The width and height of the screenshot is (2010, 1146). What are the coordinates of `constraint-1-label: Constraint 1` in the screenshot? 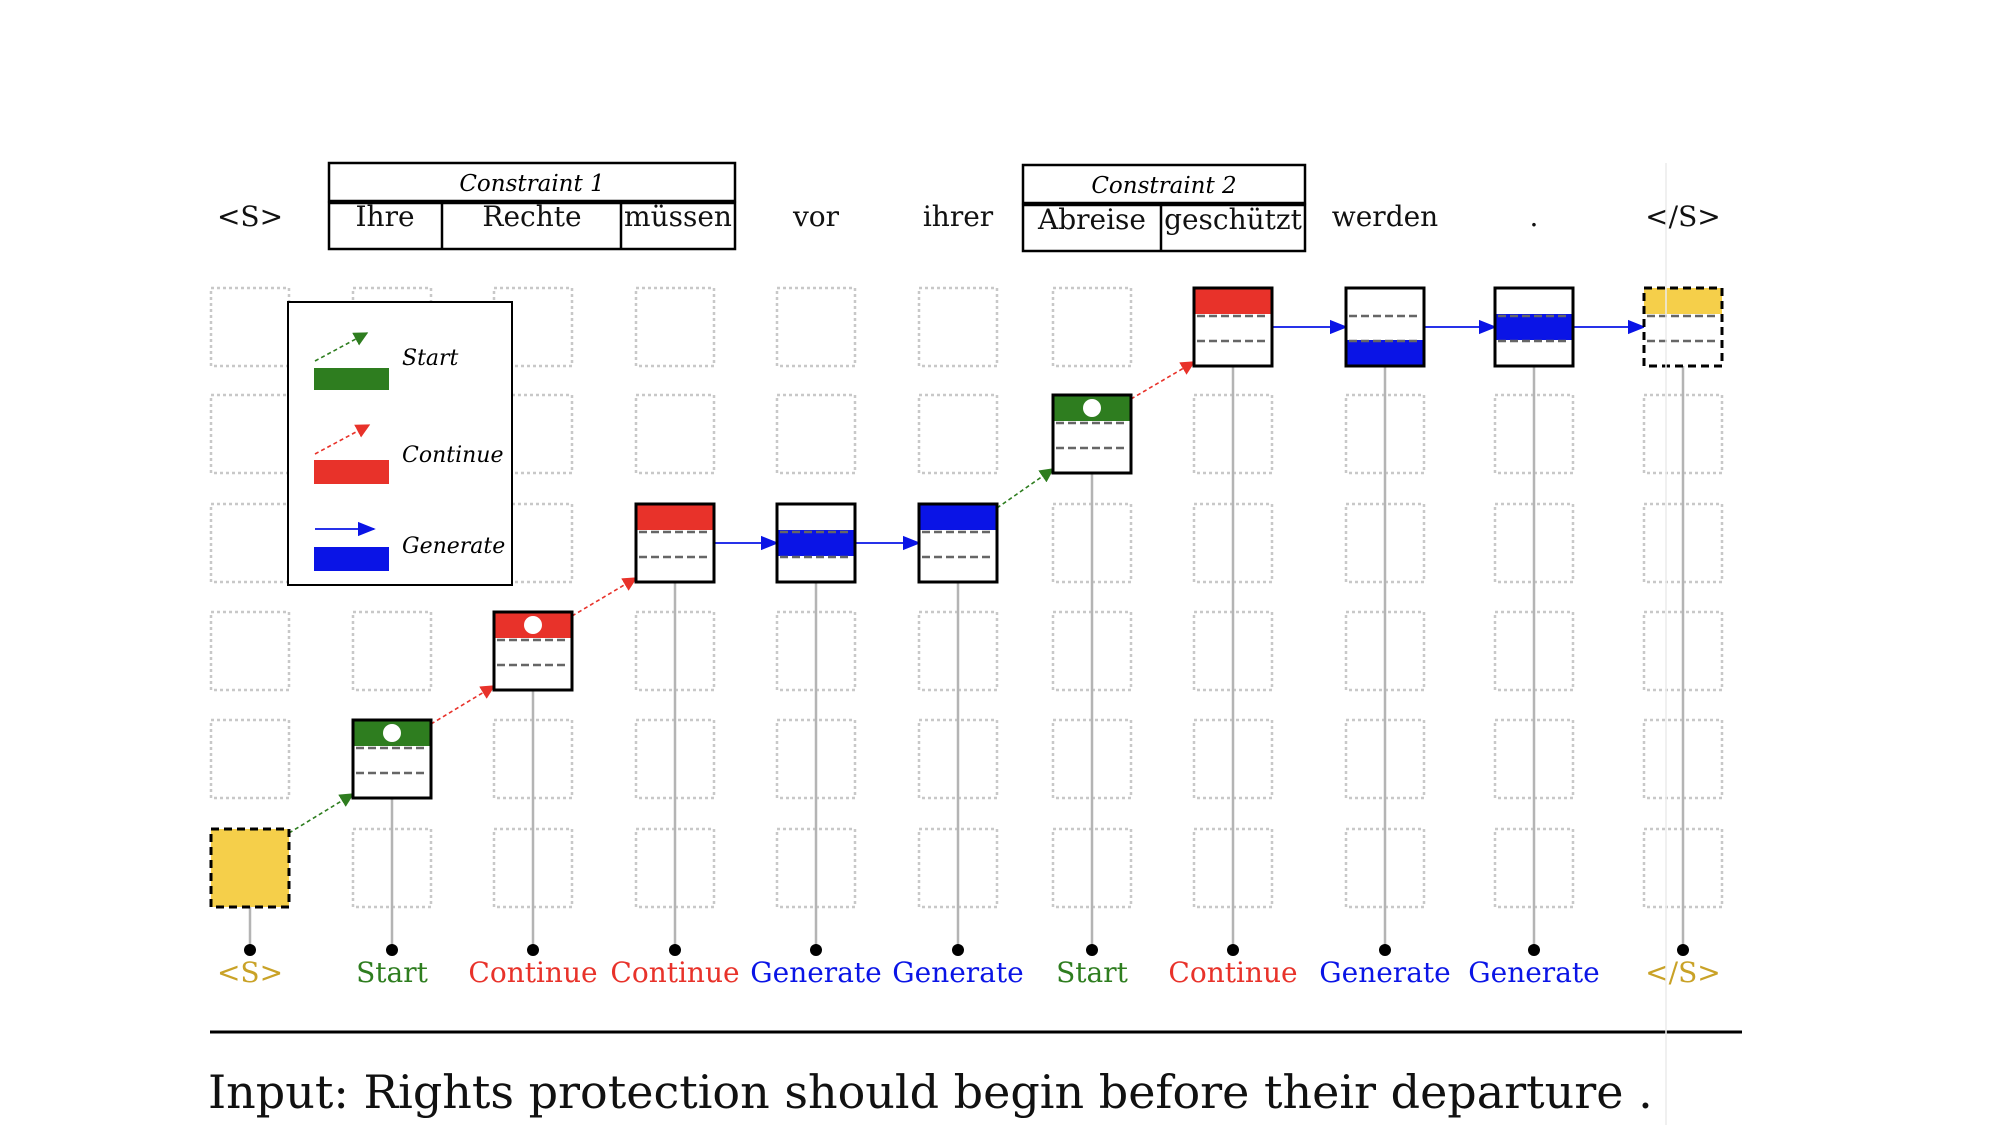 It's located at (531, 184).